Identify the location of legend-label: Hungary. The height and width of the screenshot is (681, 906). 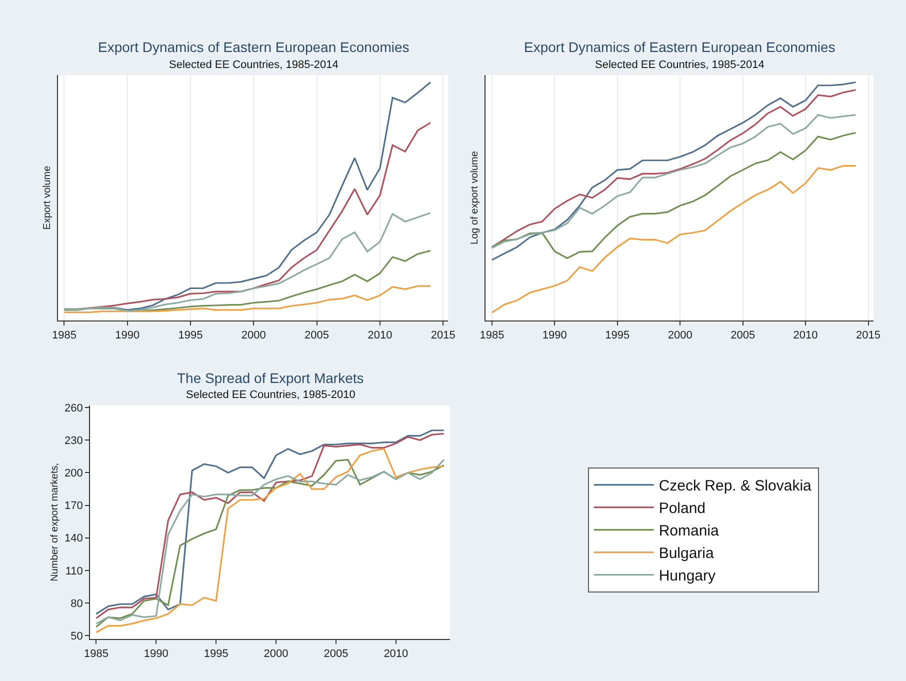
(687, 576).